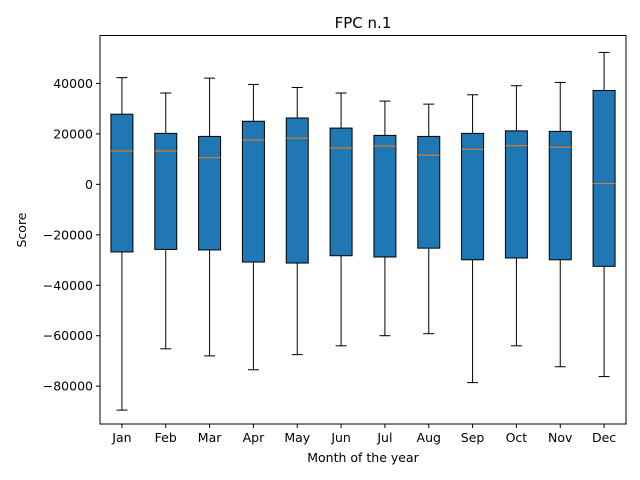  I want to click on box-nov, so click(560, 224).